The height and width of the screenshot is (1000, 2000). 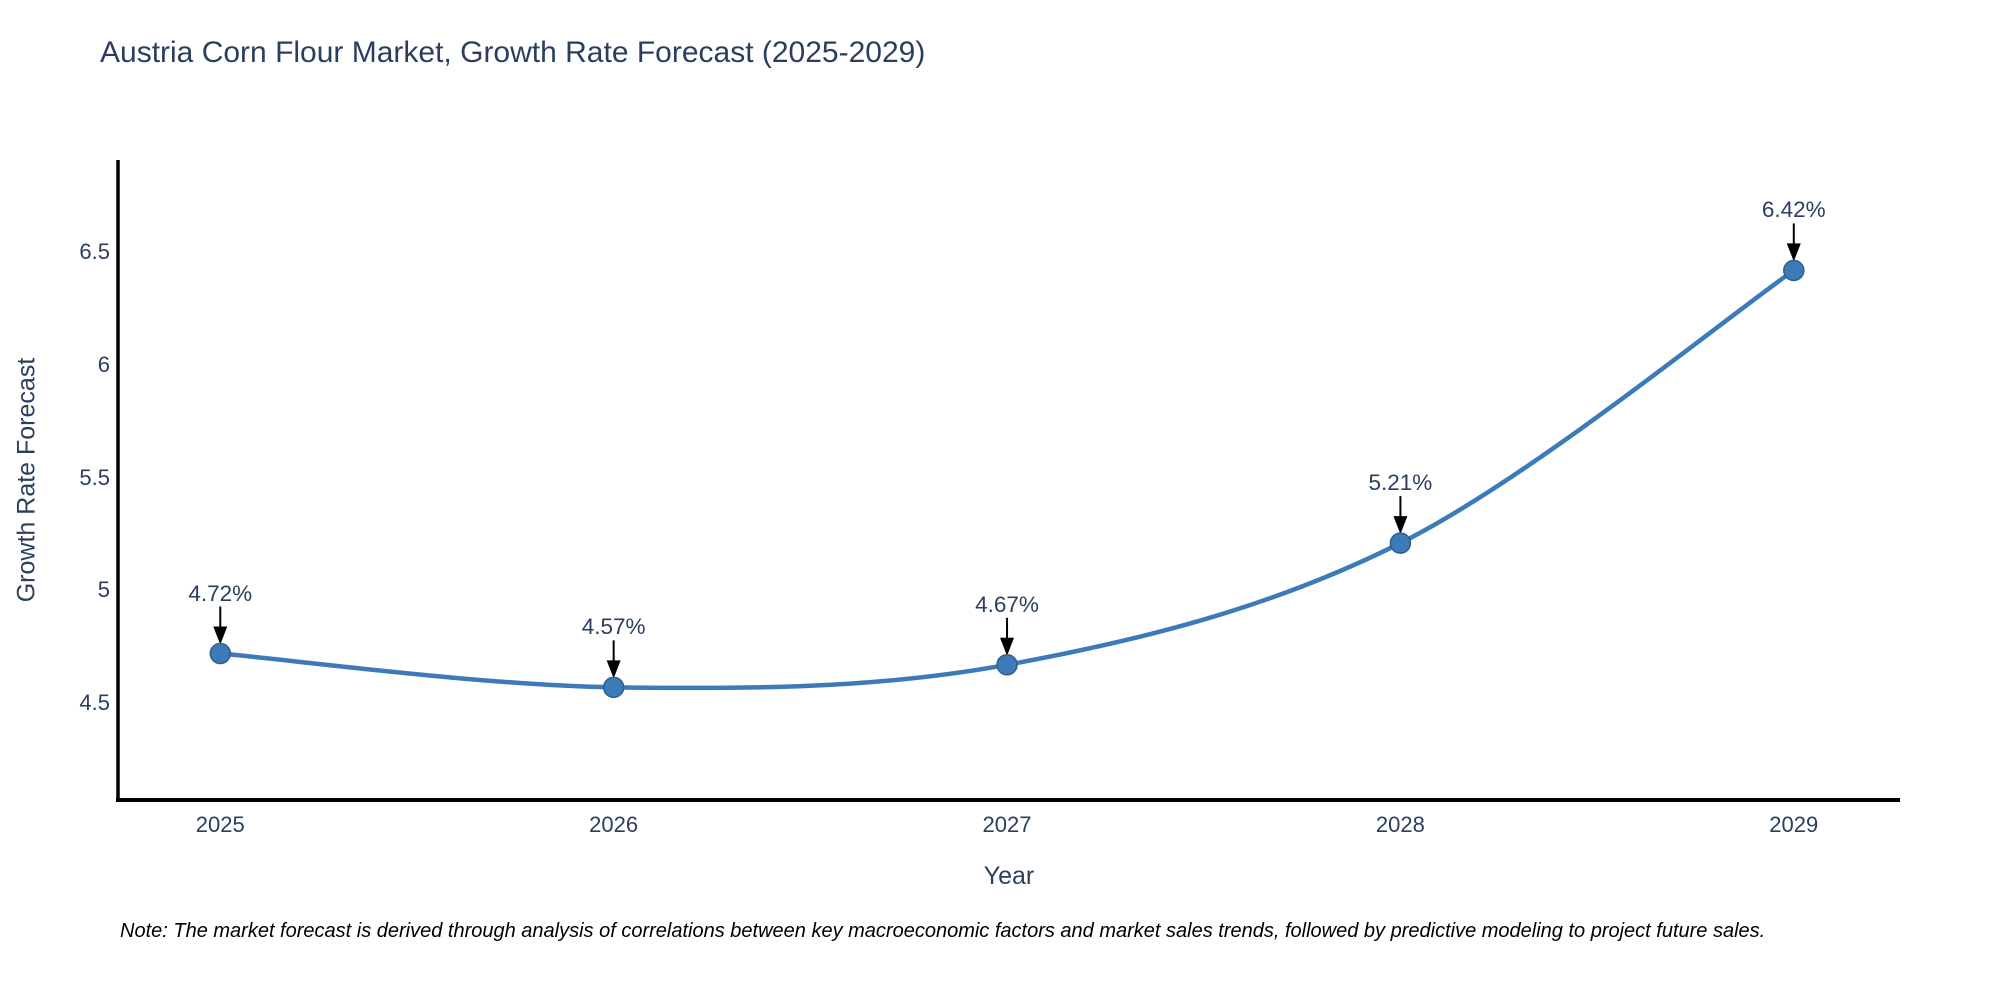 I want to click on y-tick-label: 5, so click(x=103, y=590).